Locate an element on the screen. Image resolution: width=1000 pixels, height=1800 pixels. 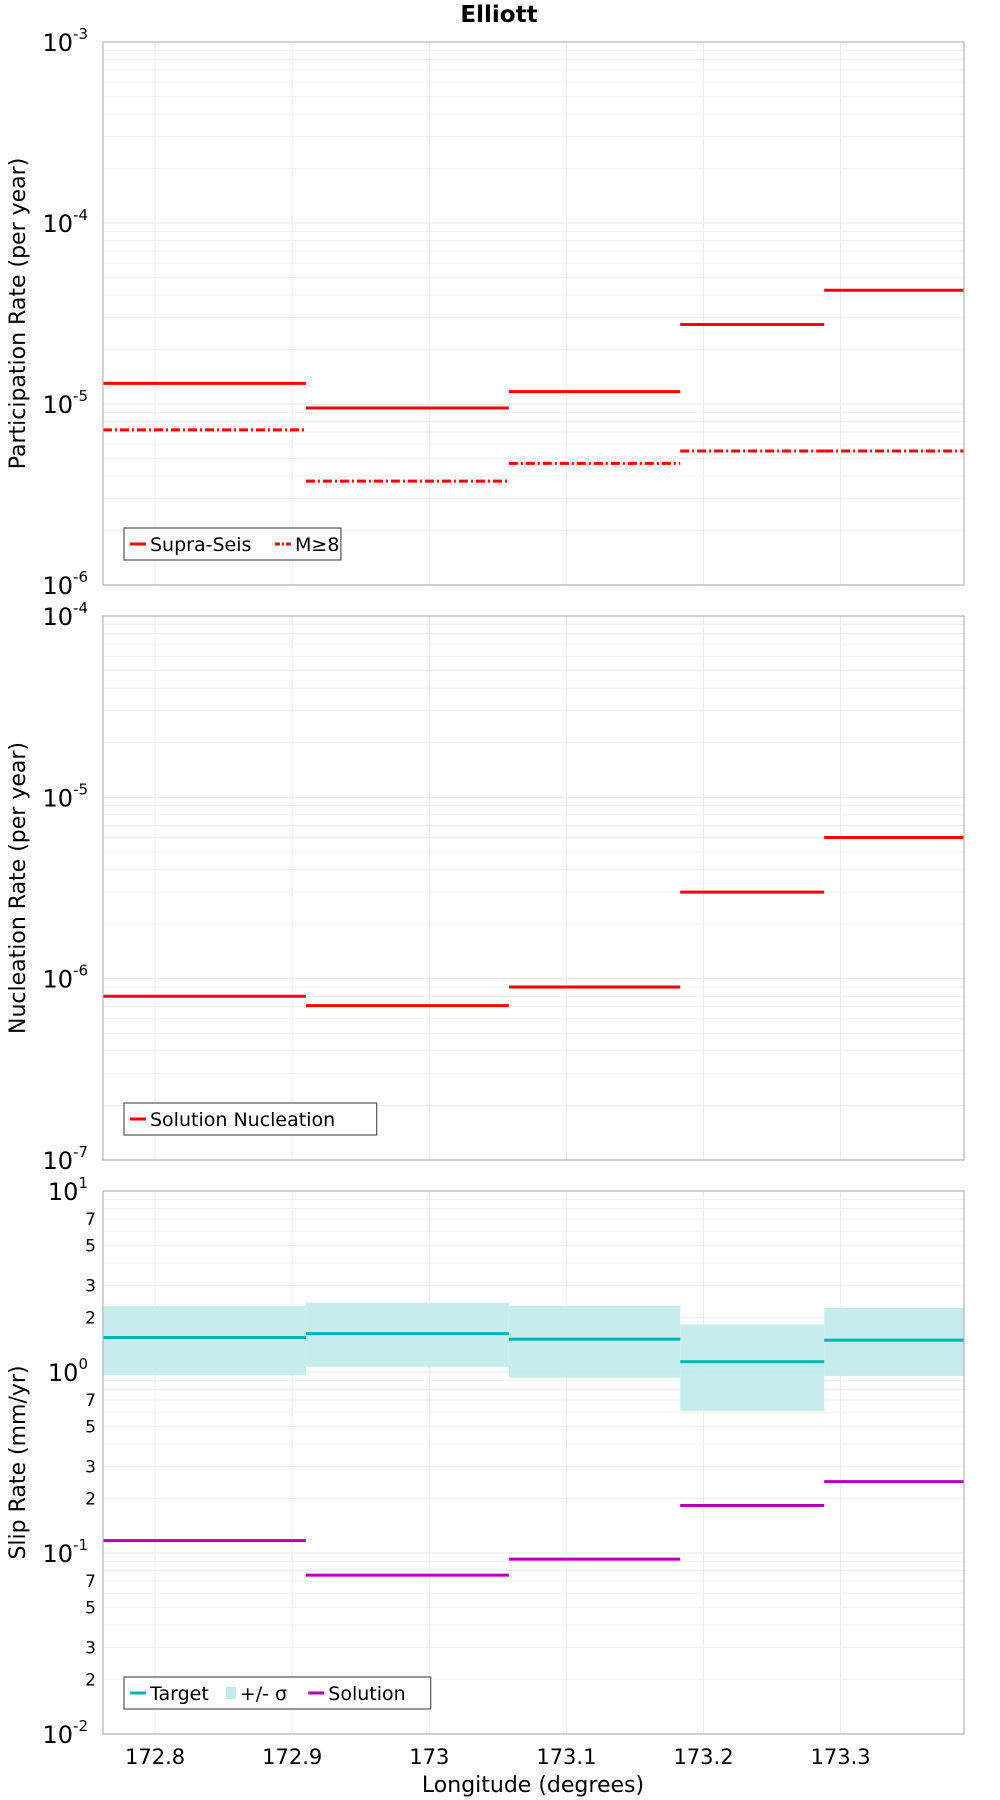
legend-label: Supra-Seis is located at coordinates (200, 545).